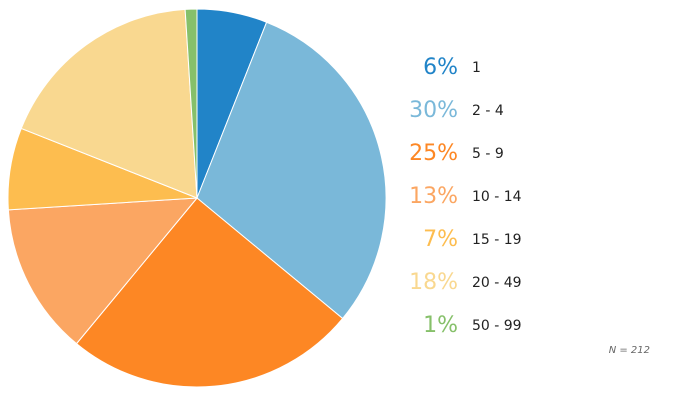 This screenshot has width=675, height=407. I want to click on legend-percent: 13%, so click(433, 196).